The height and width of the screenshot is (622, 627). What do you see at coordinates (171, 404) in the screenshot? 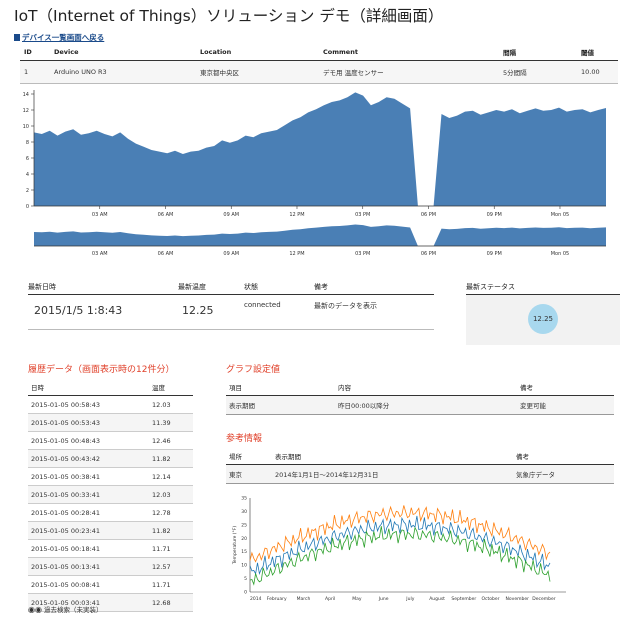
I see `cell-temp: 12.03` at bounding box center [171, 404].